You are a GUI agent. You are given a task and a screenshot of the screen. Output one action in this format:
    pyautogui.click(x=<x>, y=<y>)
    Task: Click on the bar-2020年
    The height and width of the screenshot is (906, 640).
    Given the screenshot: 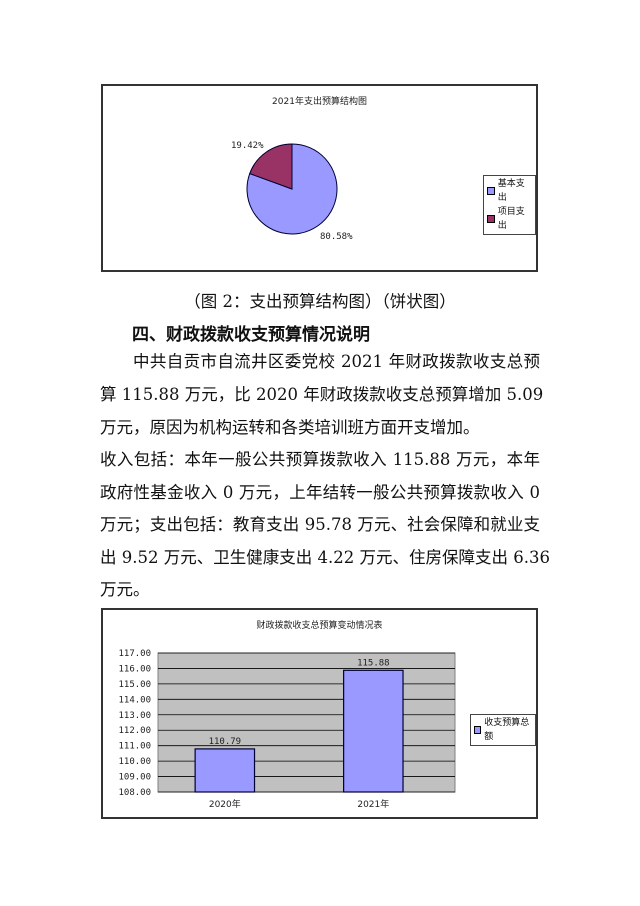 What is the action you would take?
    pyautogui.click(x=225, y=770)
    